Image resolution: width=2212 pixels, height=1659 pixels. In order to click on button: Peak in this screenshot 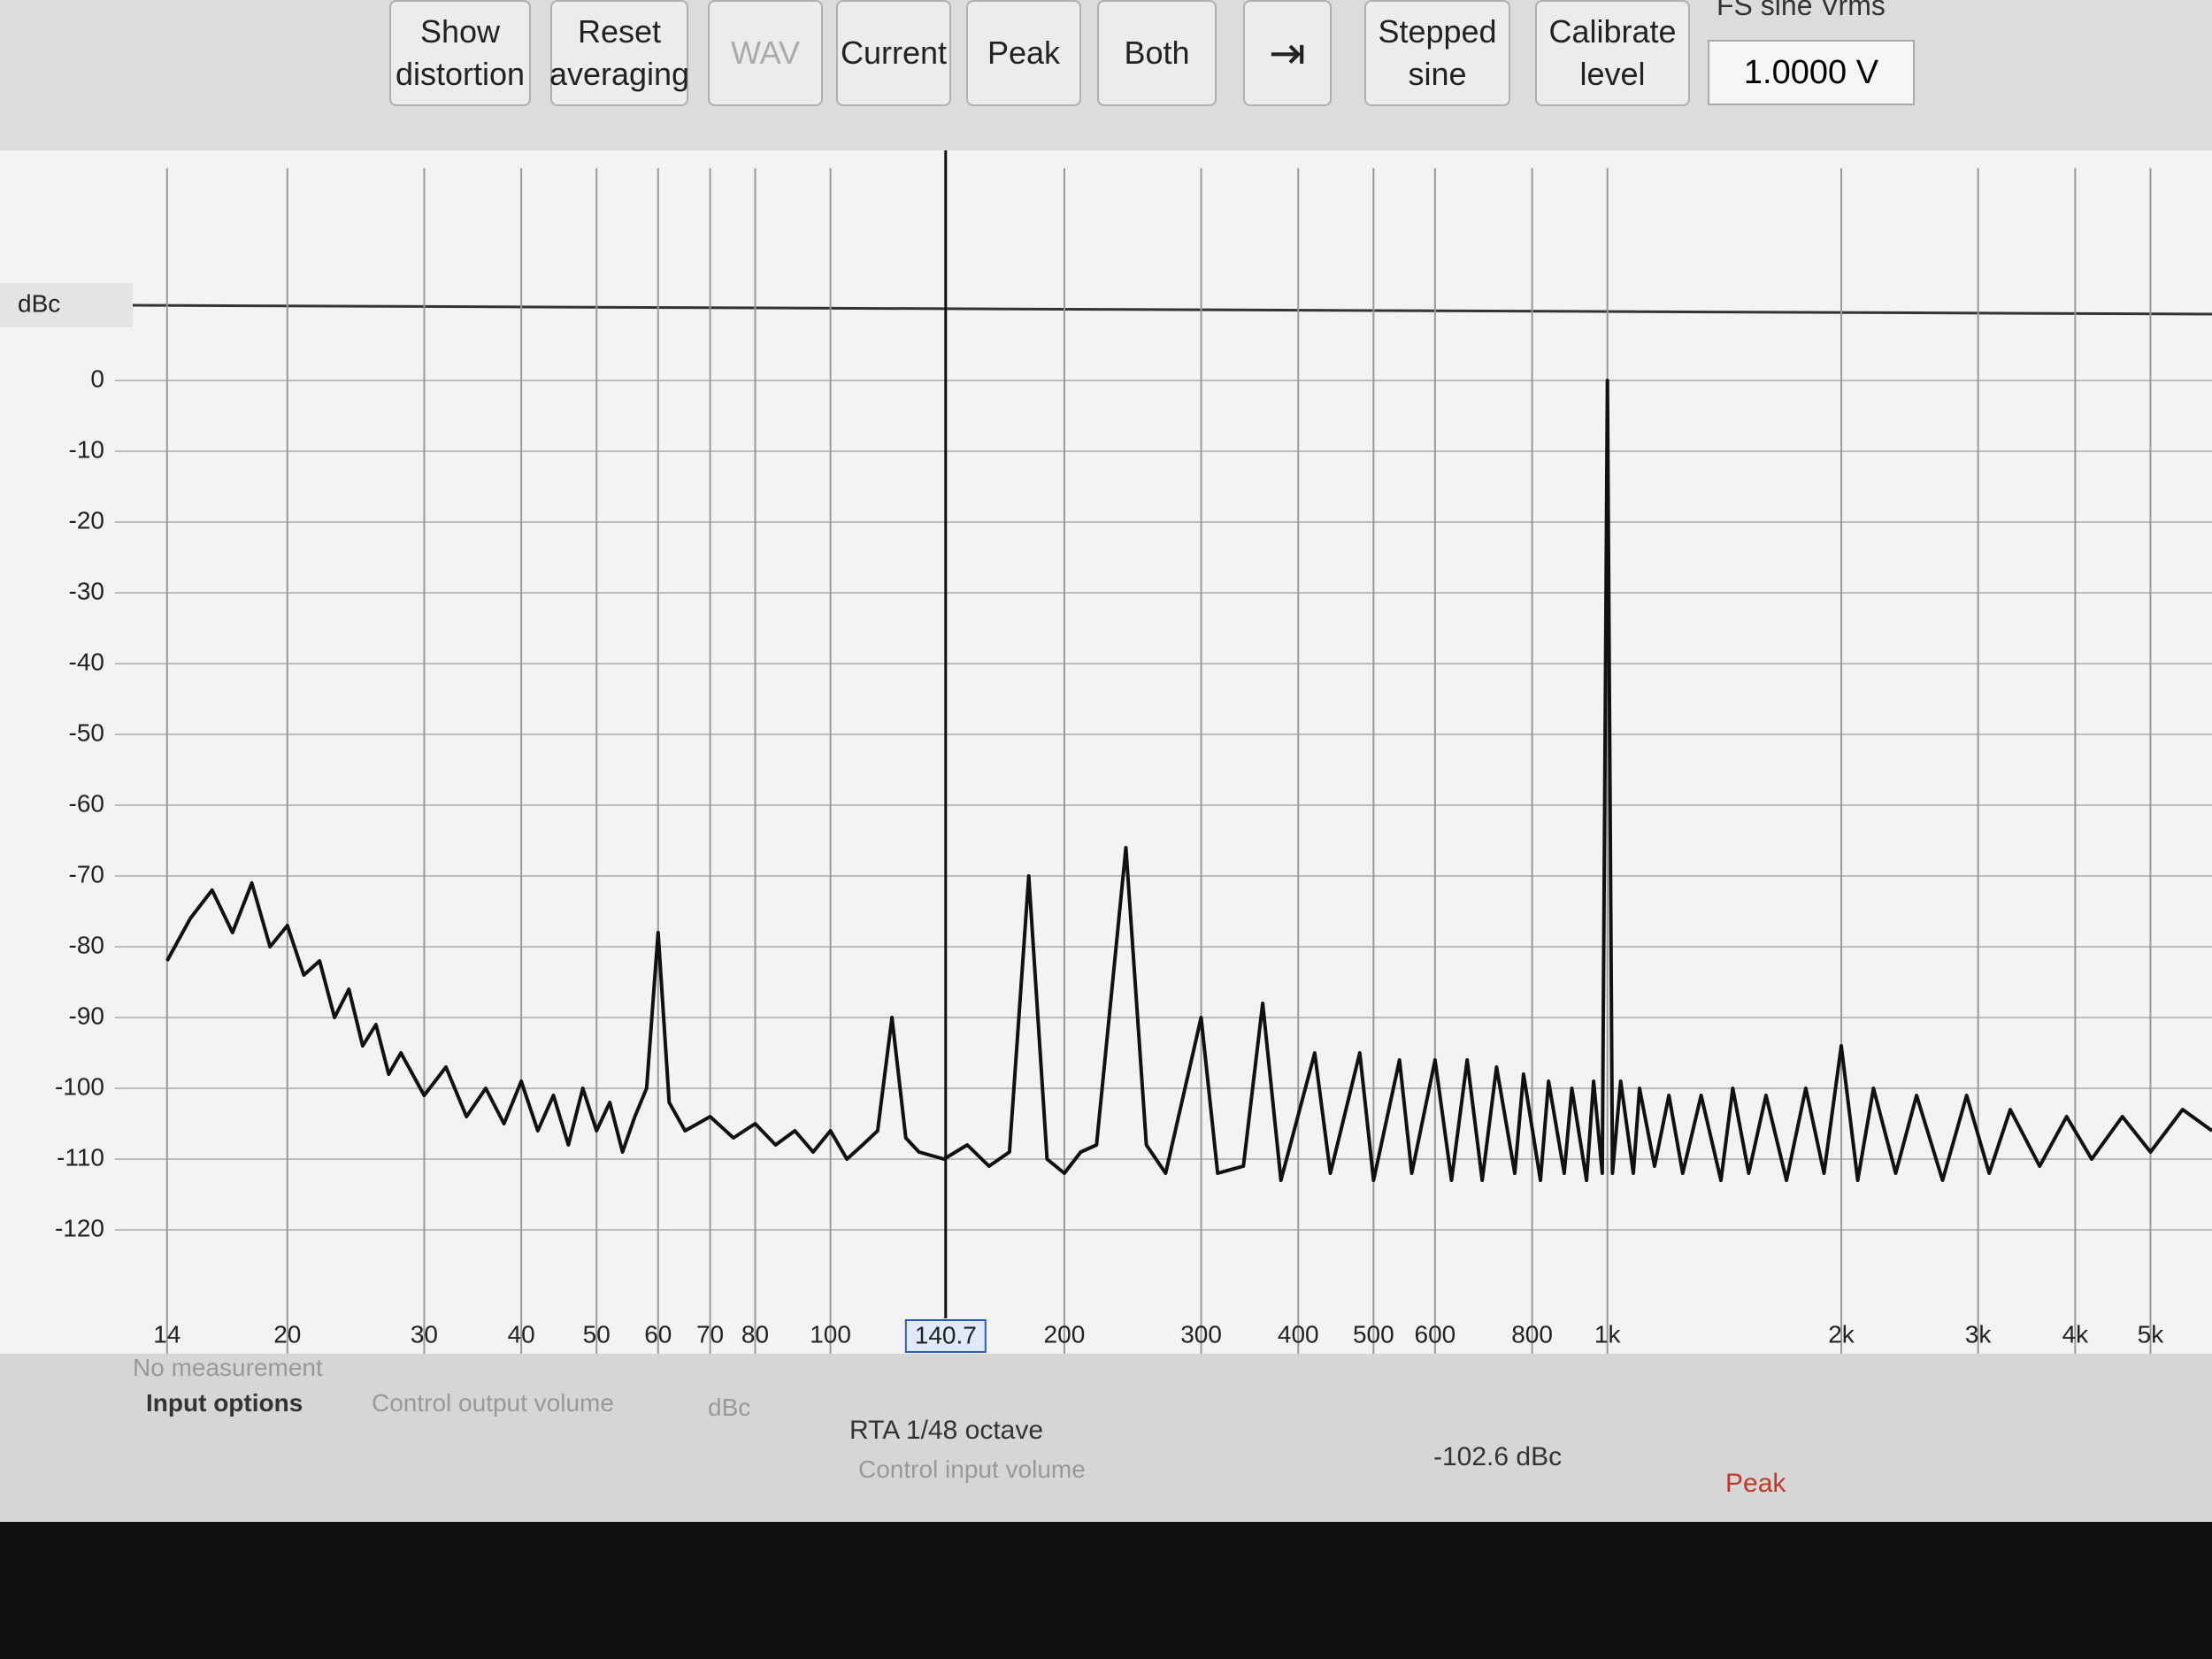, I will do `click(1023, 53)`.